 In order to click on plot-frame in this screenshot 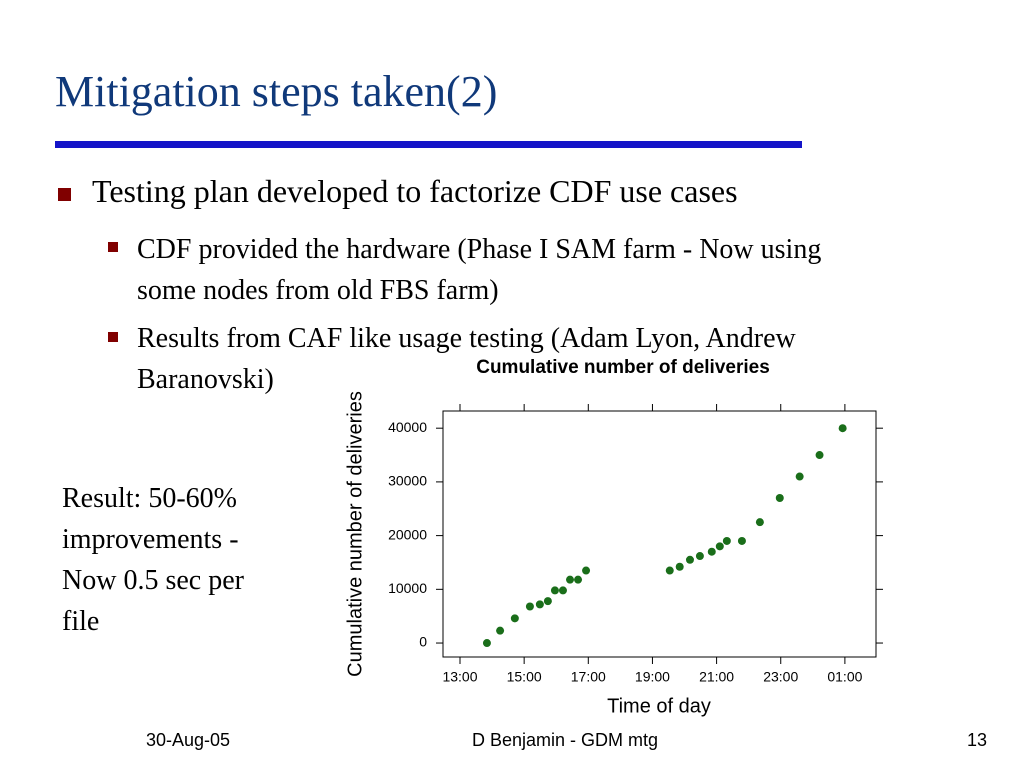, I will do `click(659, 534)`.